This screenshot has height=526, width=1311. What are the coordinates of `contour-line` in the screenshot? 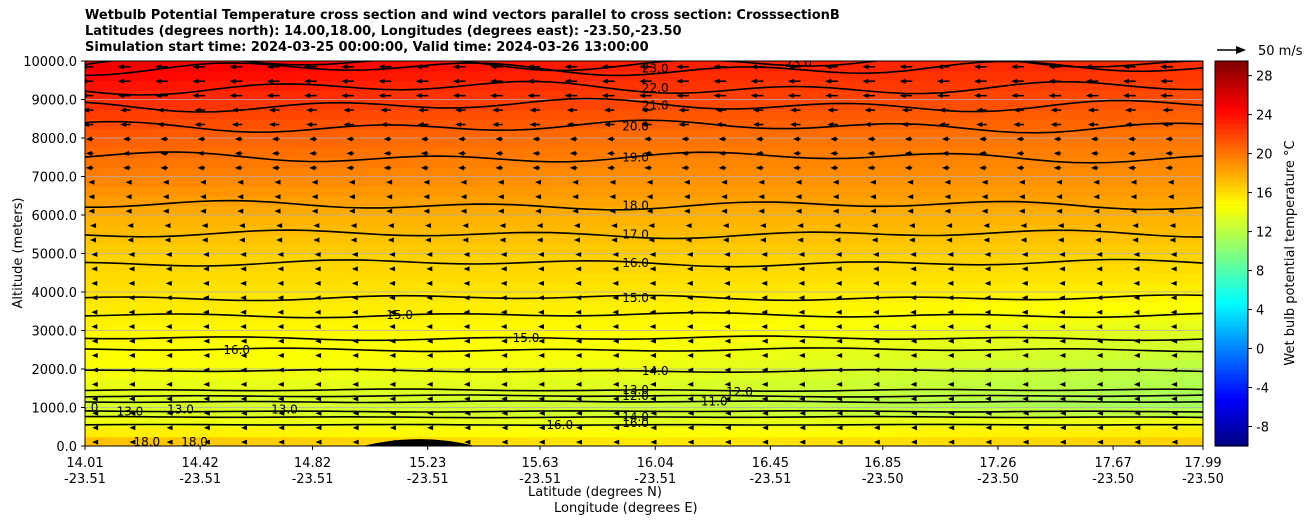 It's located at (644, 350).